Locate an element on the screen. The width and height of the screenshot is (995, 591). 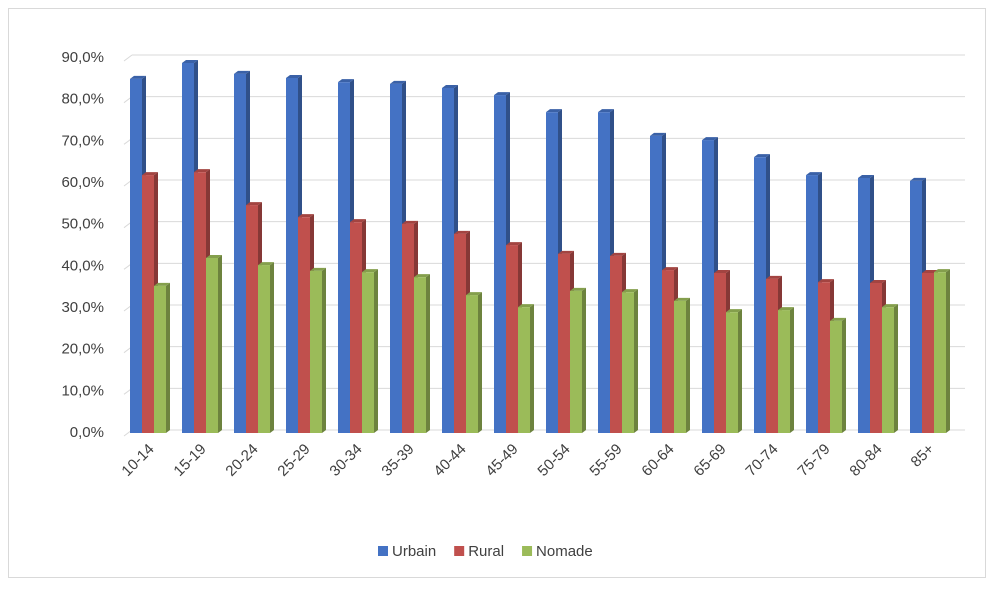
y-tick-label: 10,0% is located at coordinates (82, 390).